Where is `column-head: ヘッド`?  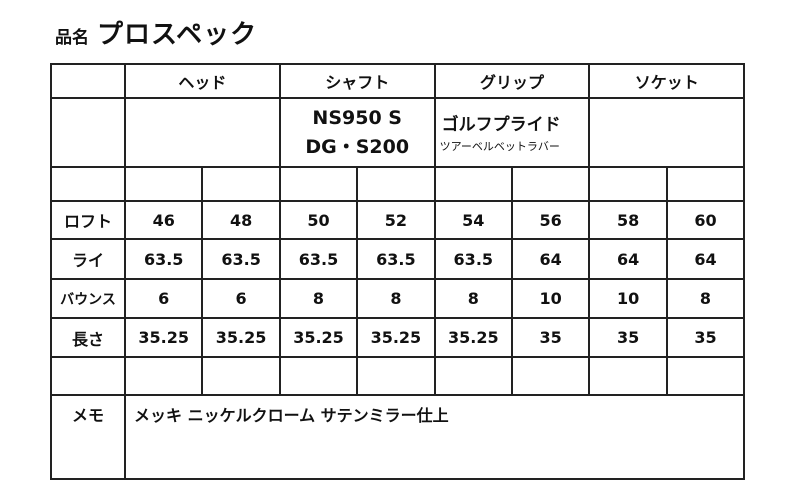 column-head: ヘッド is located at coordinates (202, 81).